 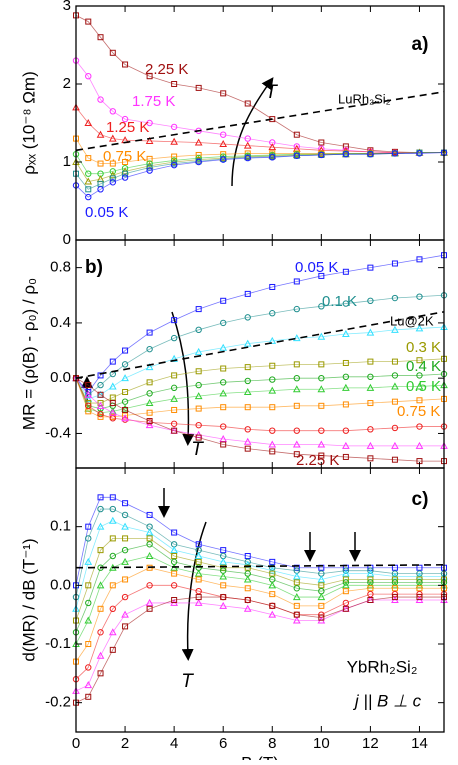 I want to click on y-tick-label: 0.8, so click(x=60, y=267).